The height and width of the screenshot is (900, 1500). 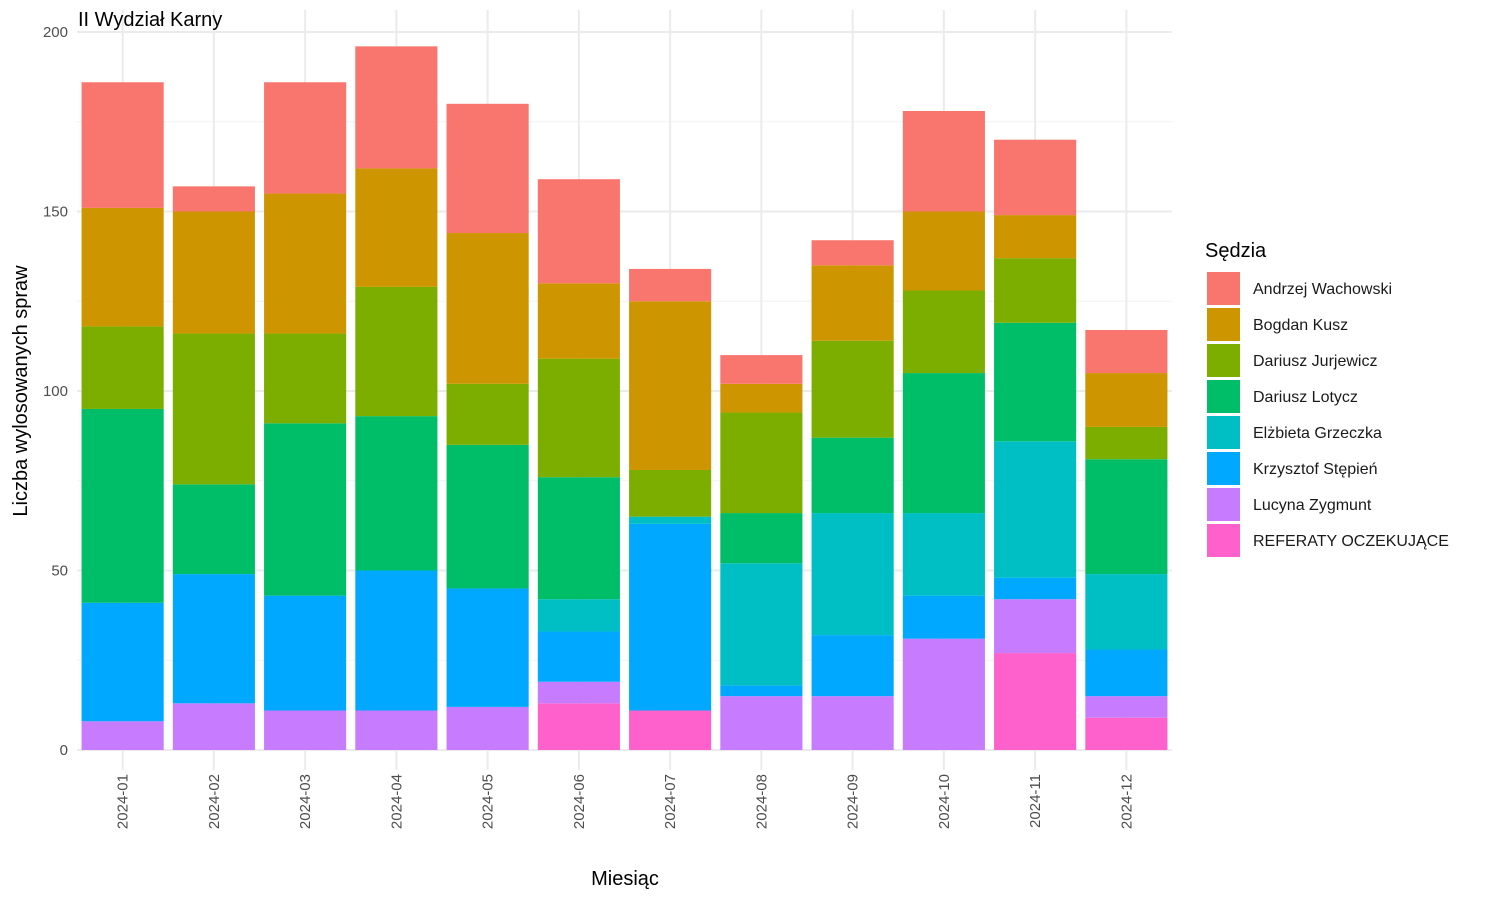 What do you see at coordinates (55, 391) in the screenshot?
I see `y-tick-label: 100` at bounding box center [55, 391].